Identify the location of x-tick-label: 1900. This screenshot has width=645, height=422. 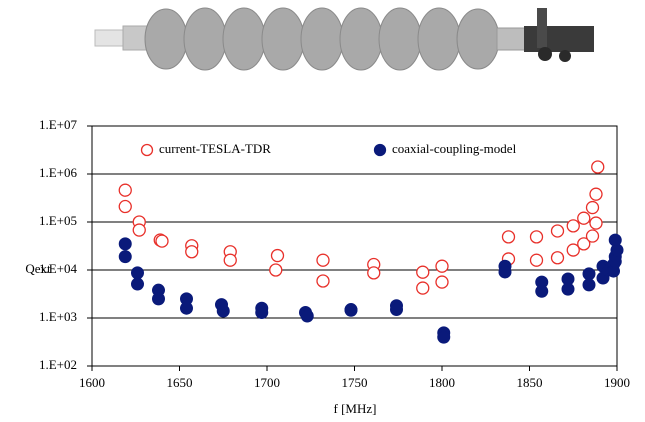
(617, 382).